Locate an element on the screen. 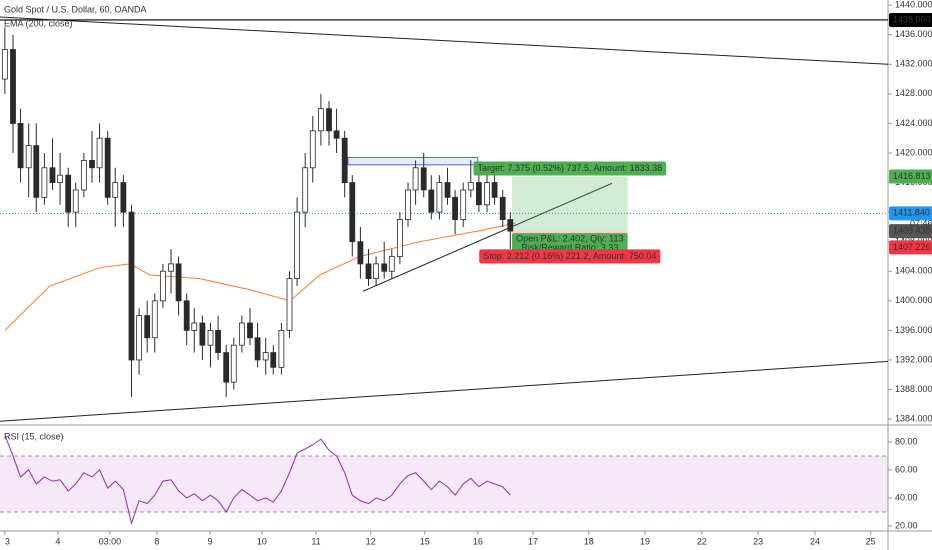 The height and width of the screenshot is (550, 932). x-tick-label: 22 is located at coordinates (702, 541).